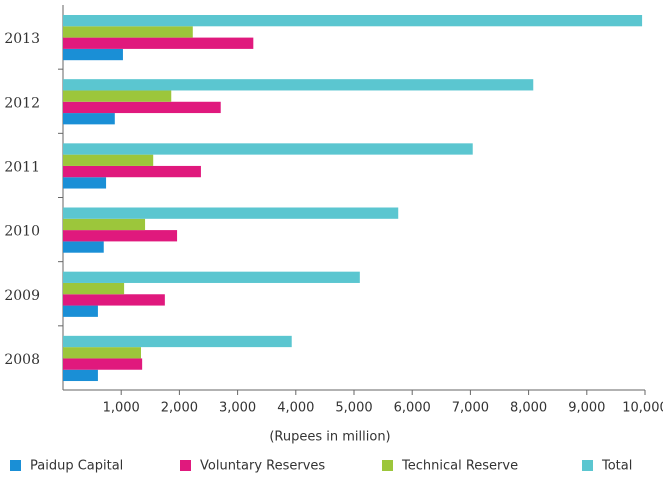  I want to click on x-tick-label: 1,000, so click(121, 408).